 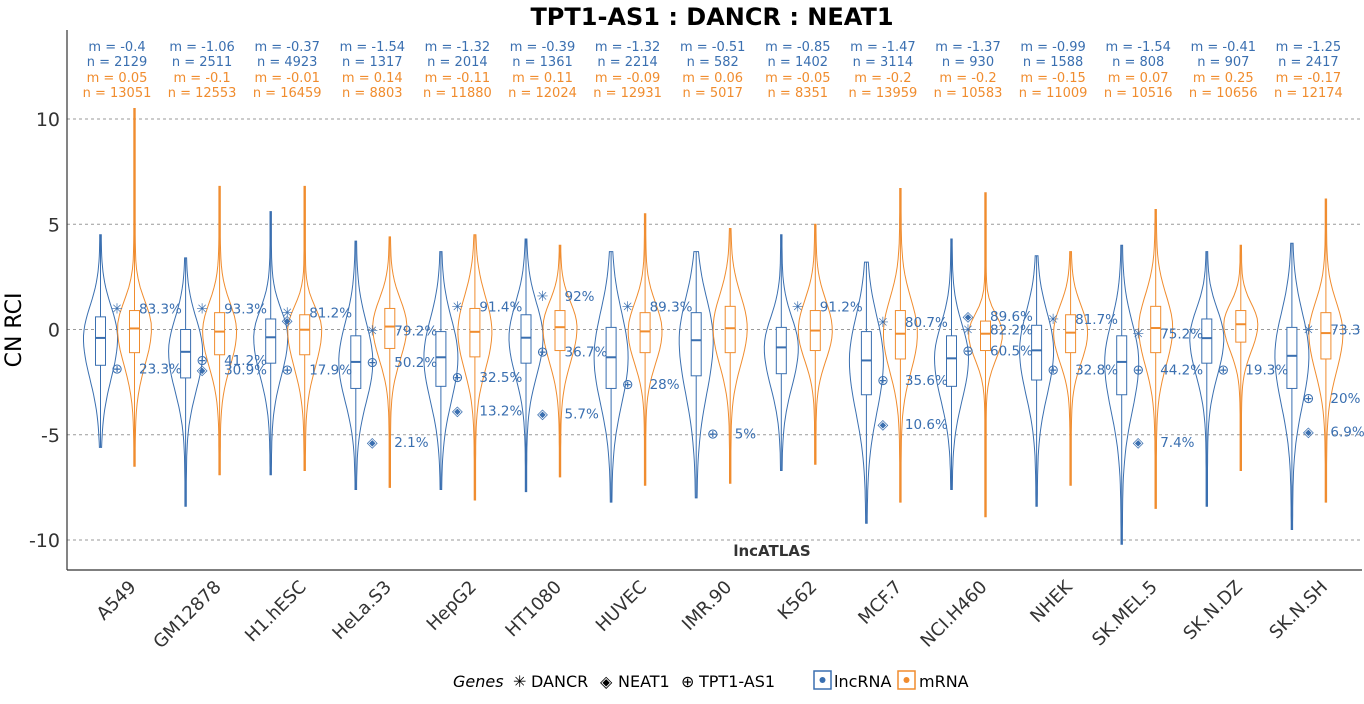 What do you see at coordinates (187, 615) in the screenshot?
I see `x-tick-label: GM12878` at bounding box center [187, 615].